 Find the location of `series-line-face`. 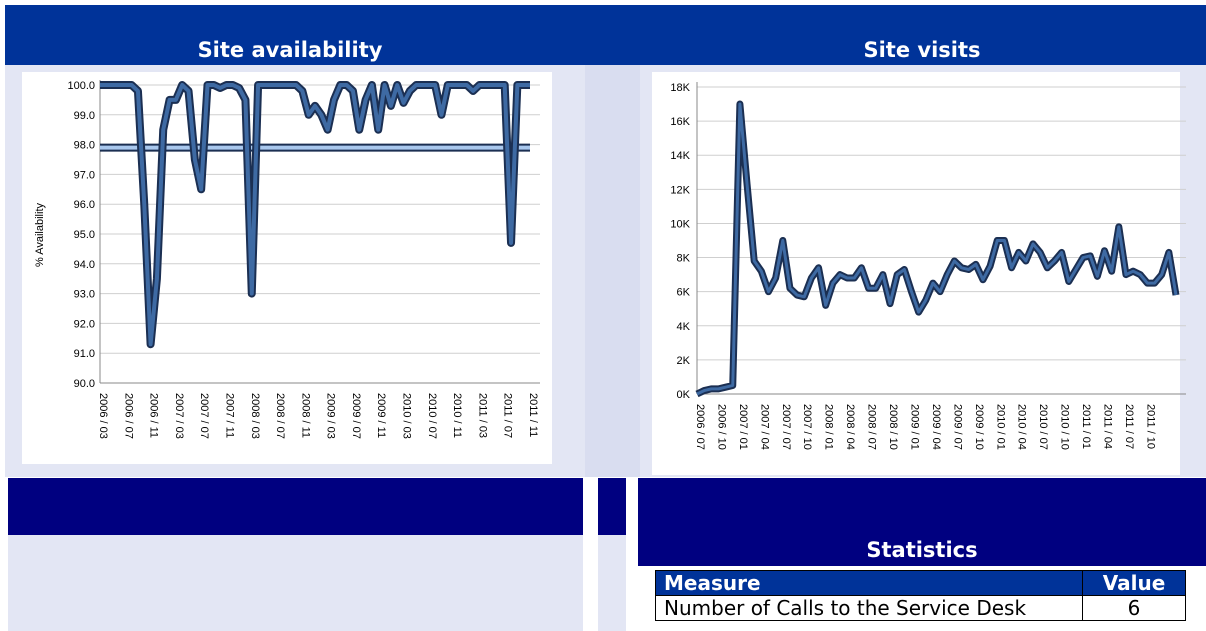

series-line-face is located at coordinates (315, 215).